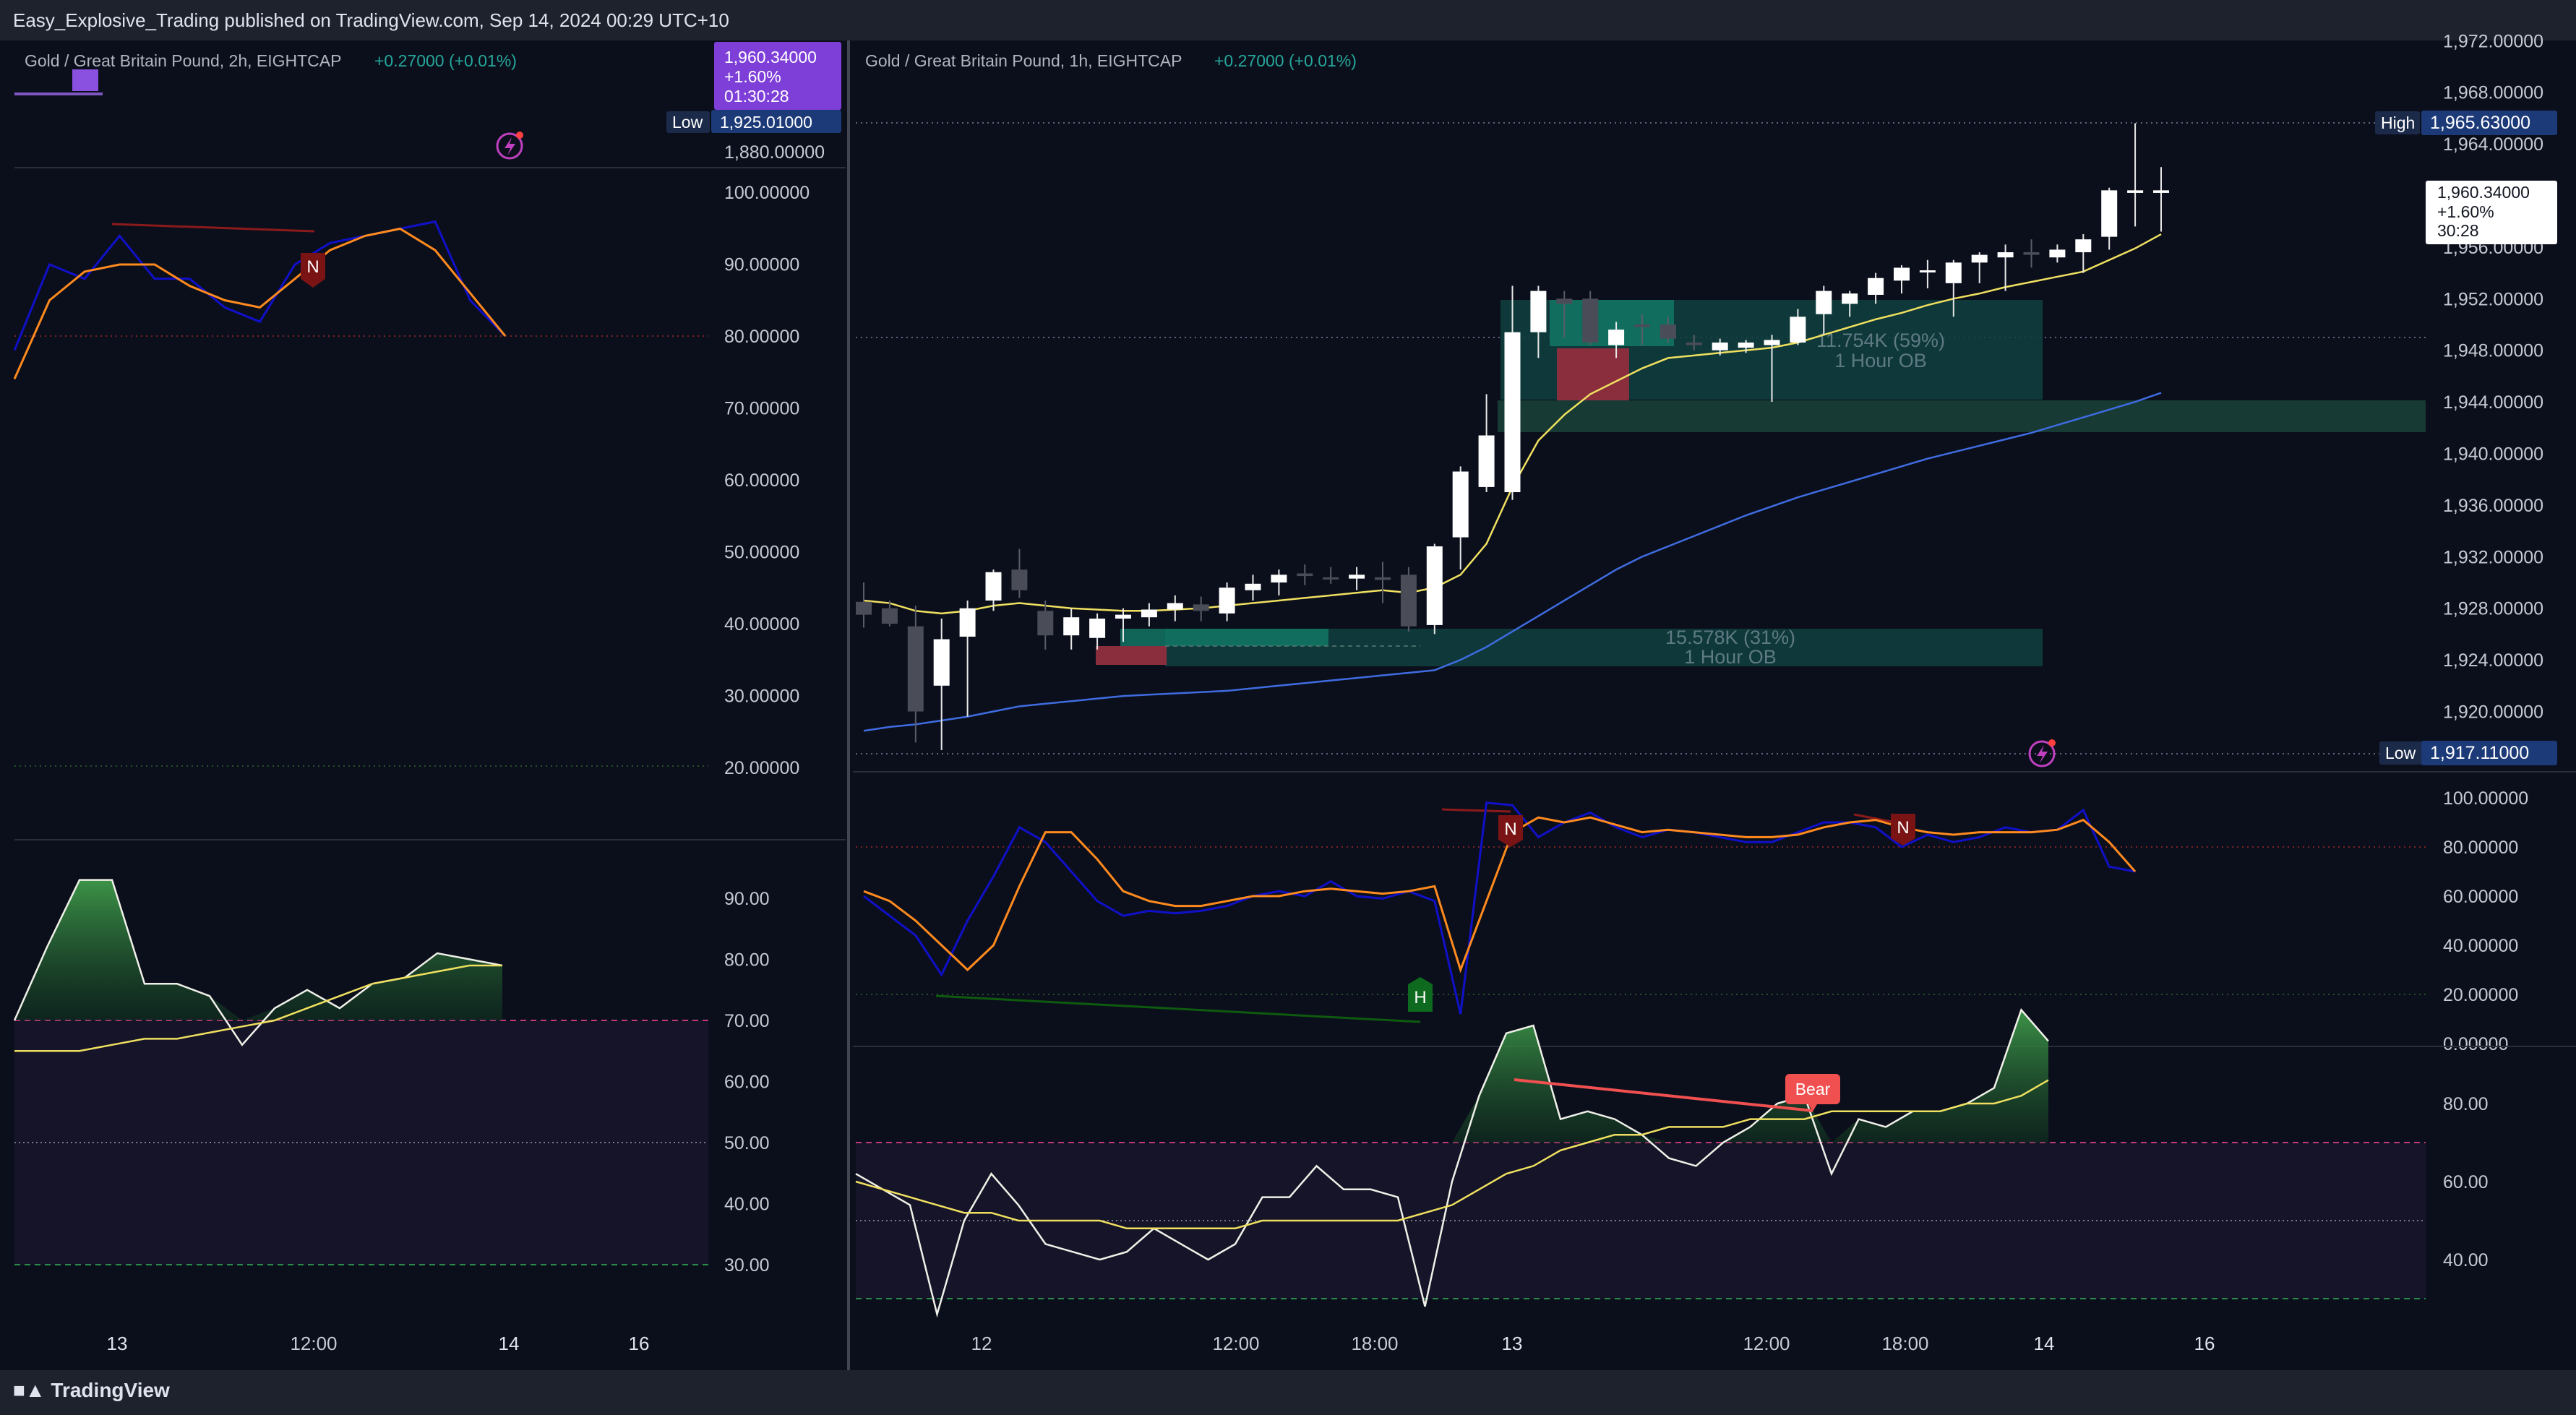 The image size is (2576, 1415). Describe the element at coordinates (1881, 340) in the screenshot. I see `upper-ob-volume: 11.754K (59%)` at that location.